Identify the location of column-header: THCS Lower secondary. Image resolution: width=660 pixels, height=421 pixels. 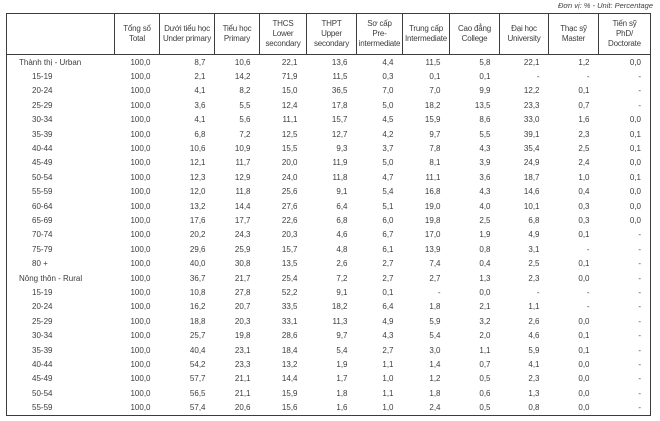
(283, 34).